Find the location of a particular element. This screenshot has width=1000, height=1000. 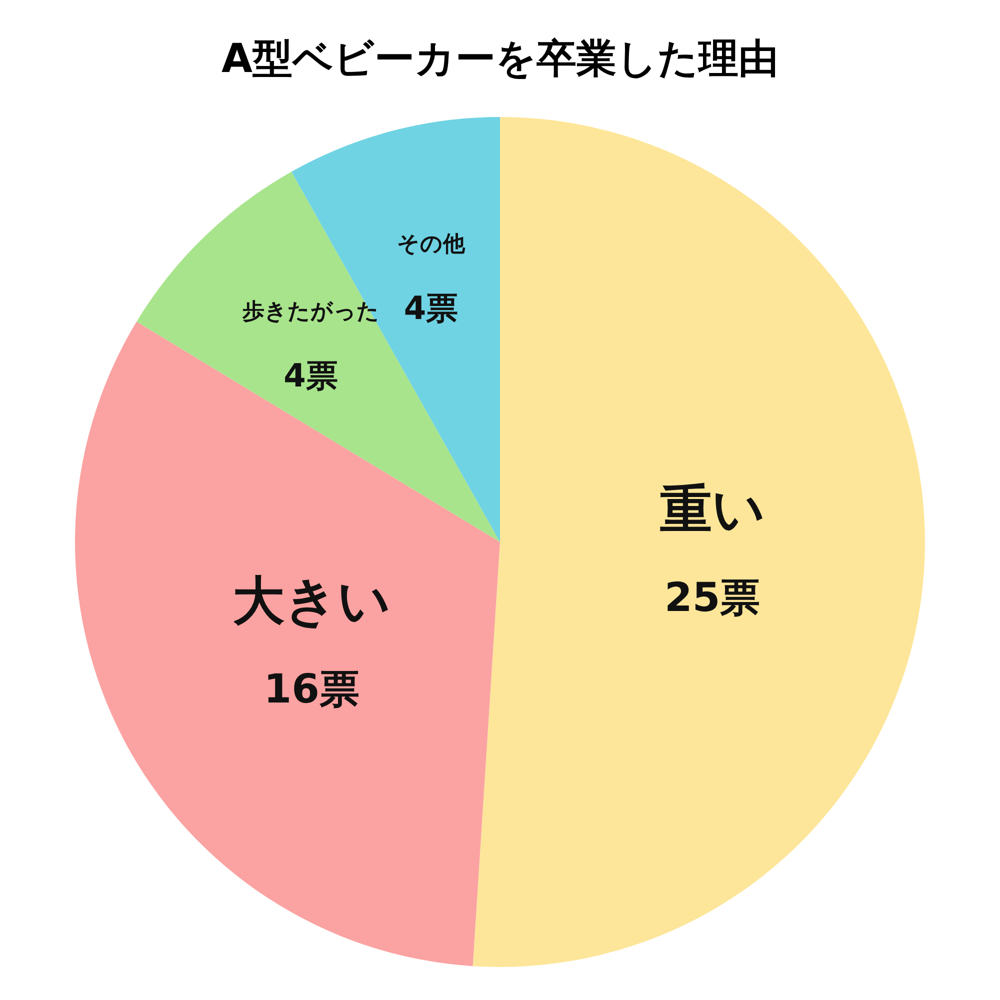

data-label: 16票 is located at coordinates (312, 689).